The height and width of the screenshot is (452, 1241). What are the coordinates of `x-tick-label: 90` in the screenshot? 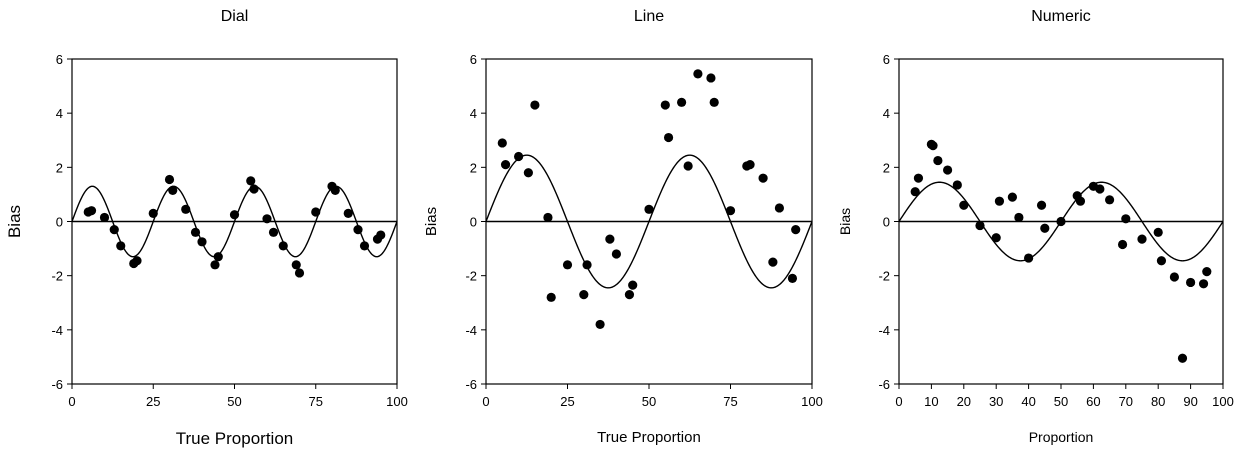 It's located at (1190, 401).